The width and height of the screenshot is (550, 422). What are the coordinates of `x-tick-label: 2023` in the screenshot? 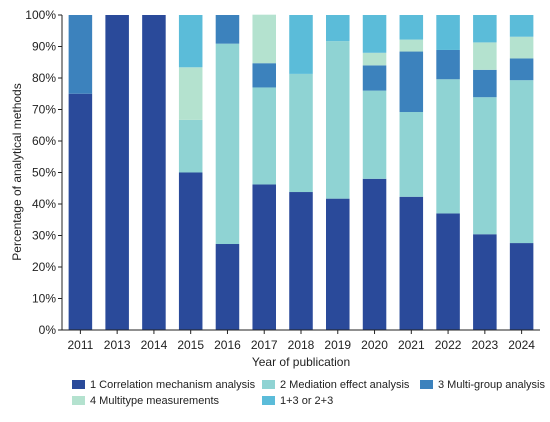 It's located at (484, 345).